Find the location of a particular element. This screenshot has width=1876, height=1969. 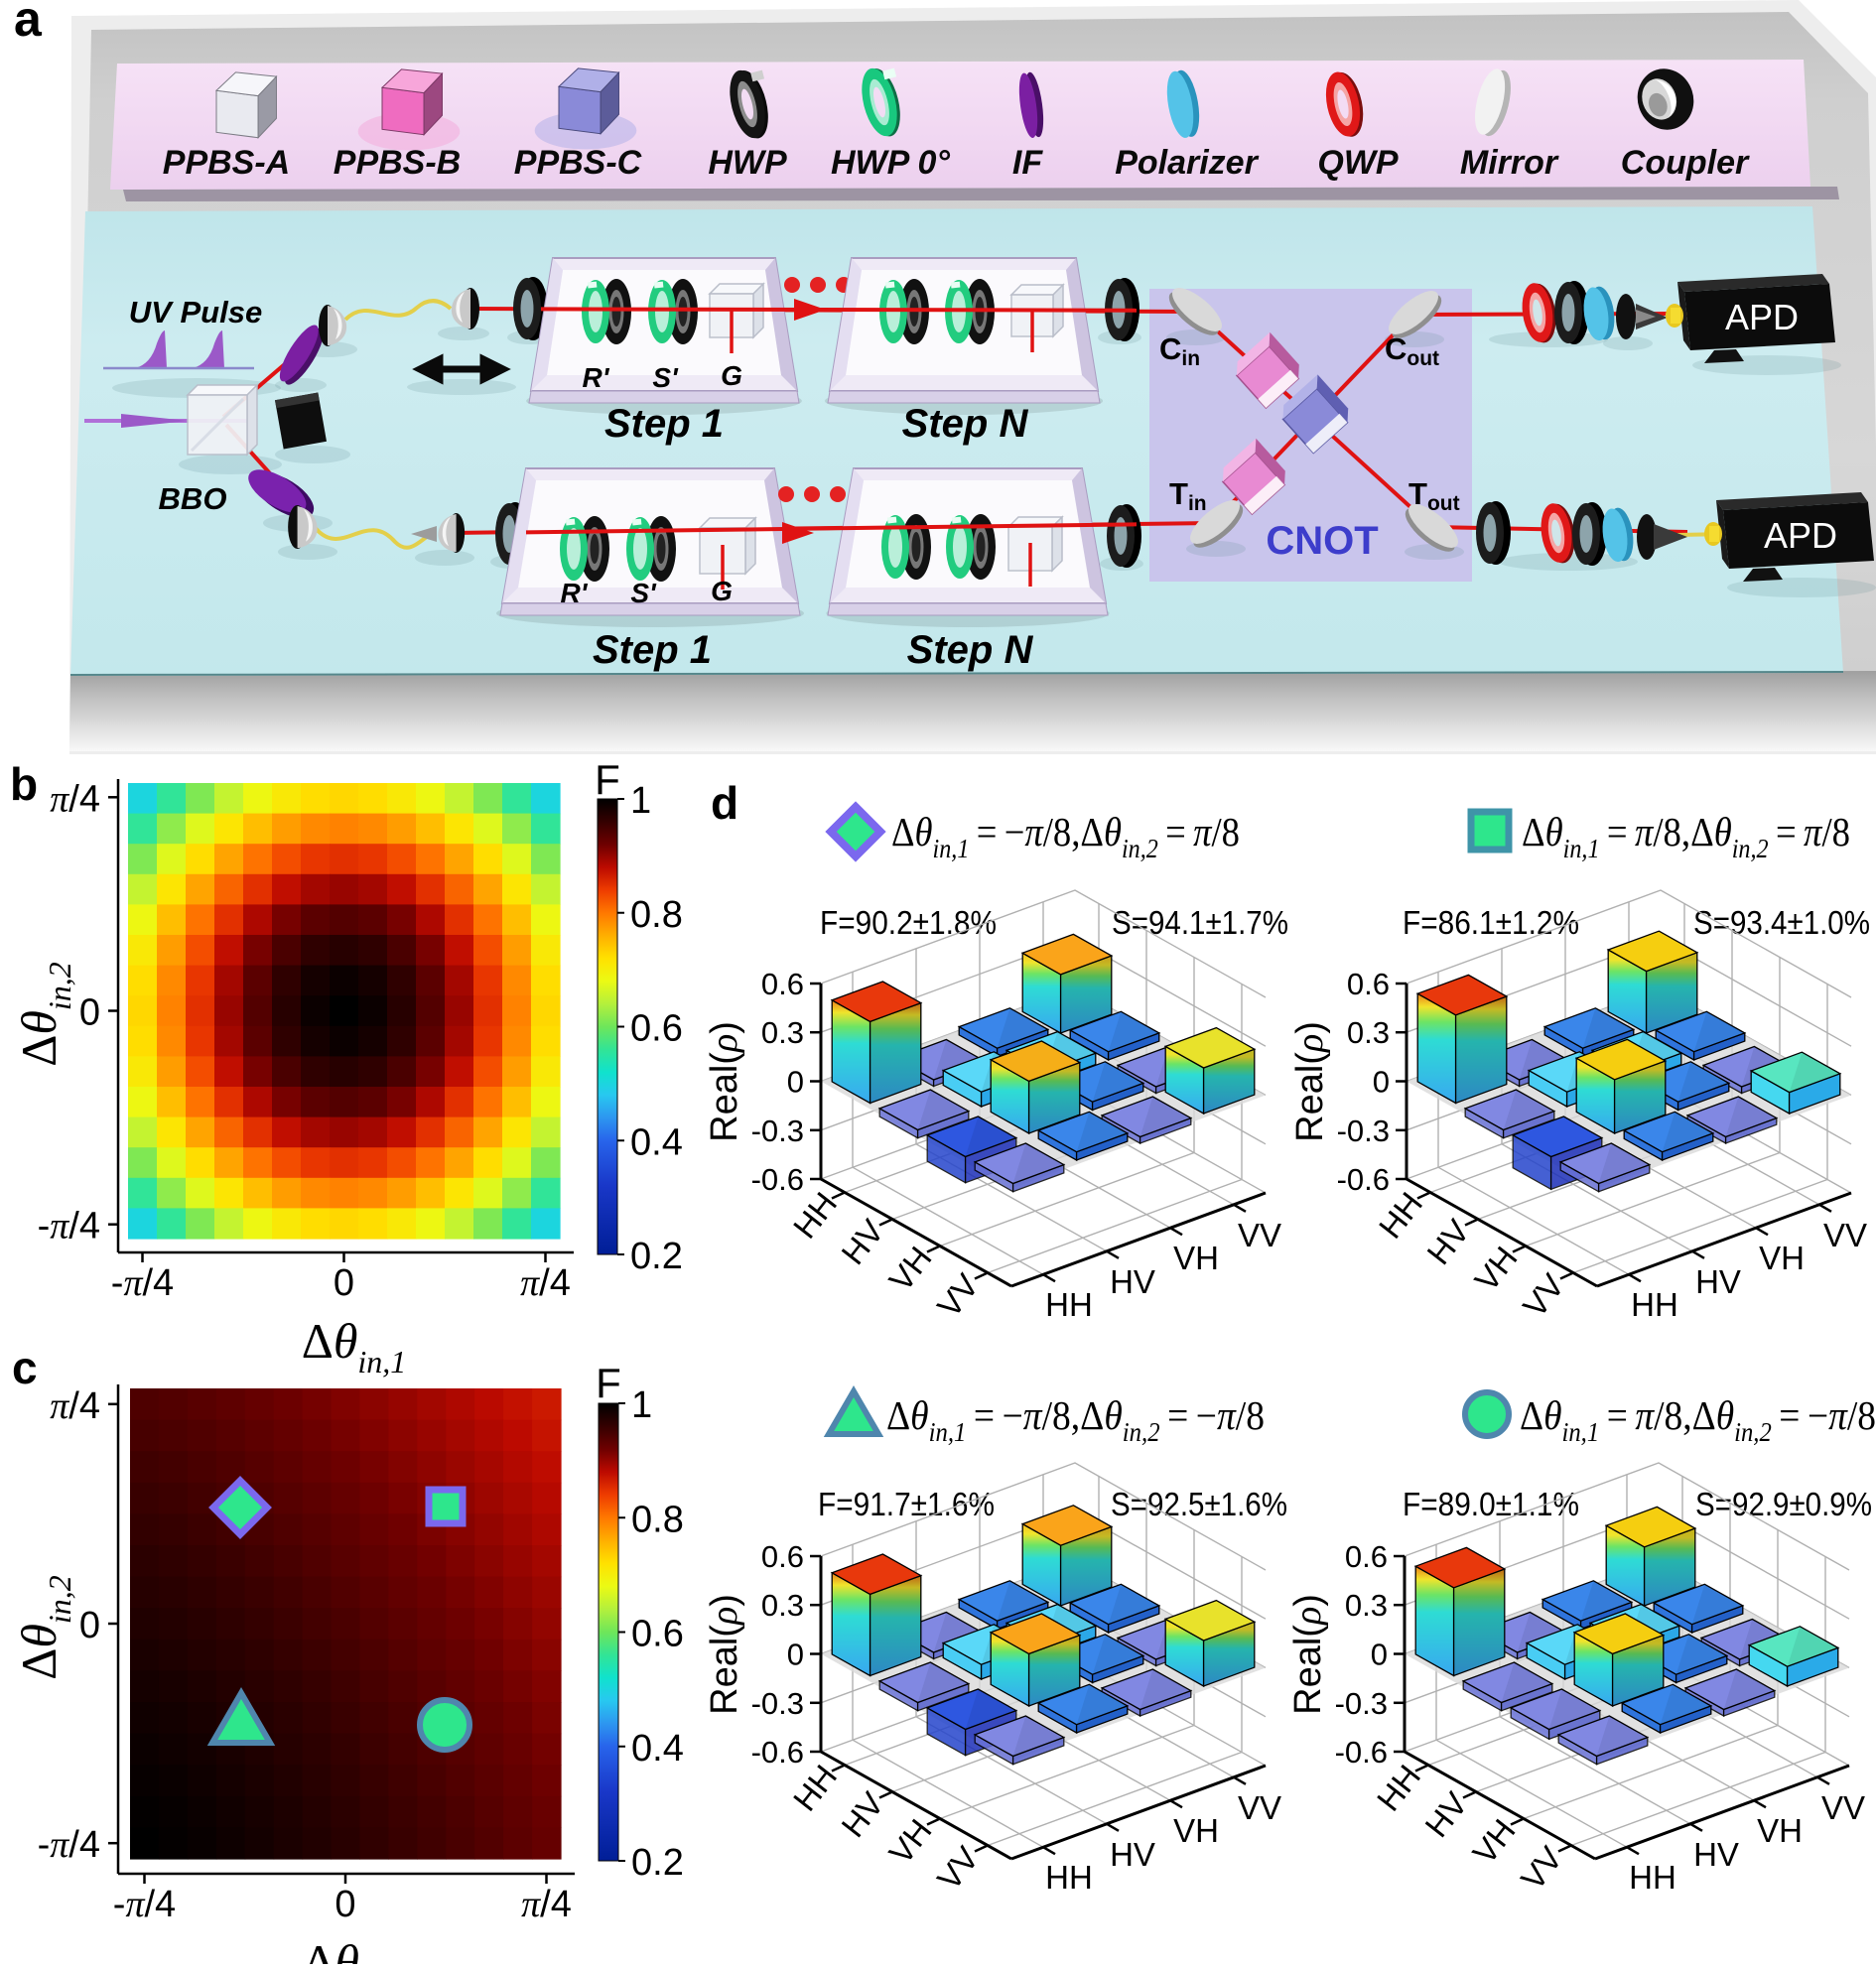

svg-text: Polarizer is located at coordinates (1187, 163).